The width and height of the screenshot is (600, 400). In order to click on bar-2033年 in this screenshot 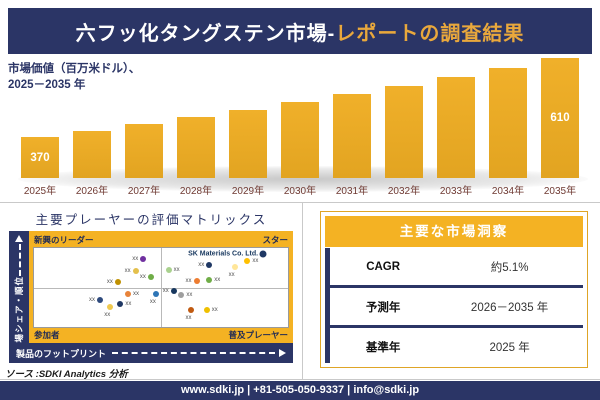, I will do `click(456, 127)`.